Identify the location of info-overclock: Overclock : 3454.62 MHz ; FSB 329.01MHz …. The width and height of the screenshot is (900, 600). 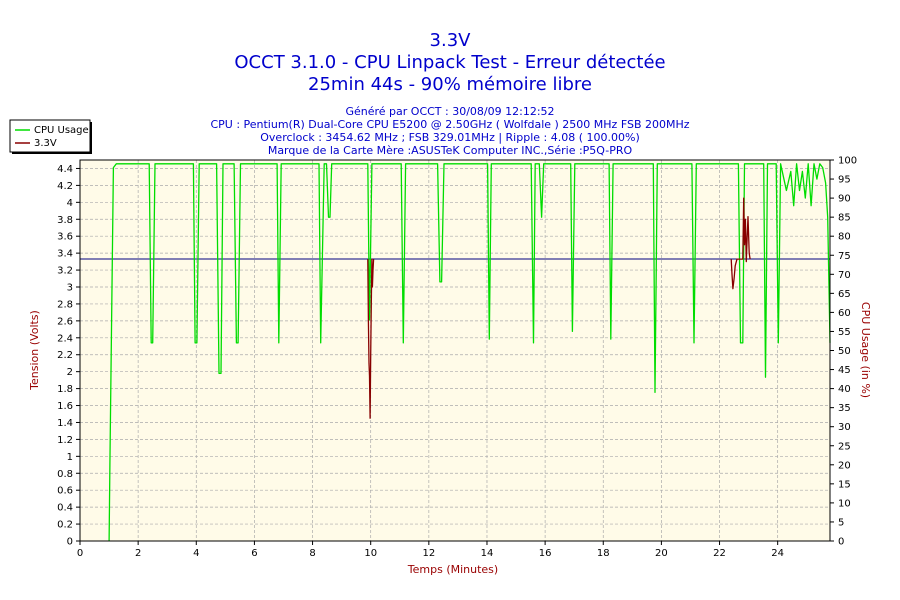
(449, 137).